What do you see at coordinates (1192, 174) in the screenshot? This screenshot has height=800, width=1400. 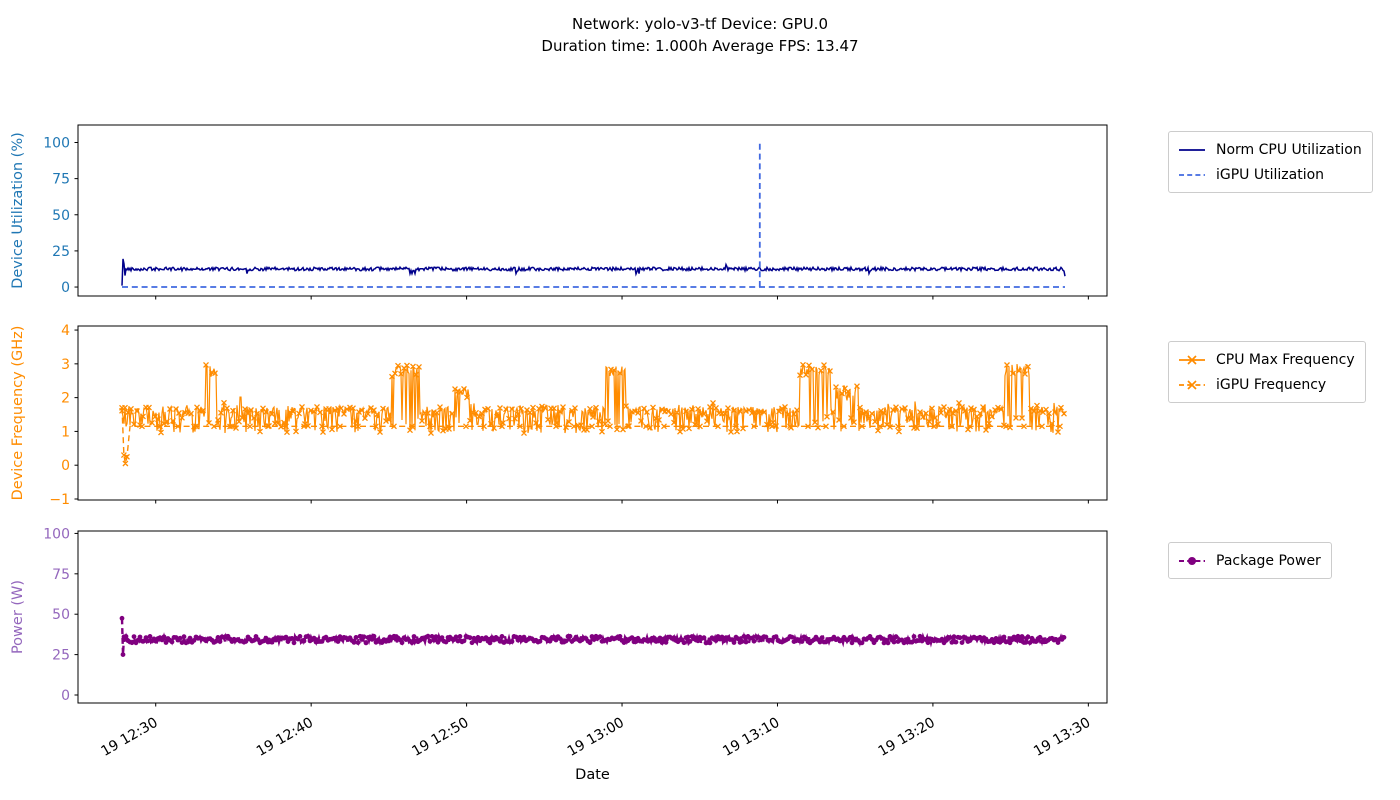 I see `legend-dashed-line-sample` at bounding box center [1192, 174].